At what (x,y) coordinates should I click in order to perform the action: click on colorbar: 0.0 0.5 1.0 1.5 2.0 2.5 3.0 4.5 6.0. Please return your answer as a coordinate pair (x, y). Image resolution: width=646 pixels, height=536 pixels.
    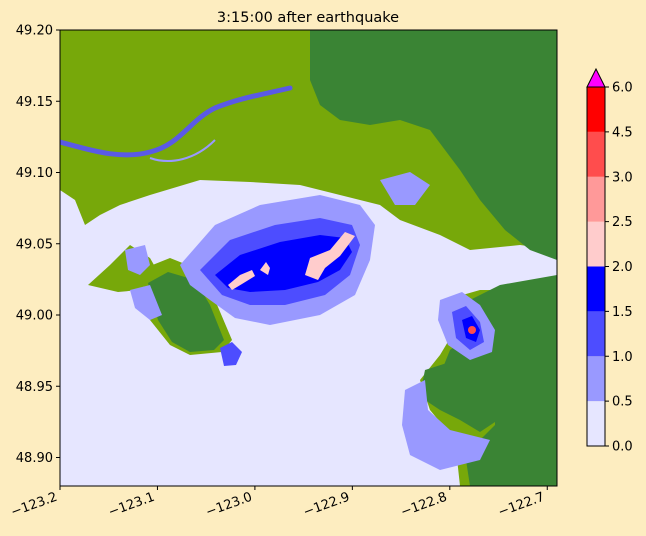
    Looking at the image, I should click on (609, 261).